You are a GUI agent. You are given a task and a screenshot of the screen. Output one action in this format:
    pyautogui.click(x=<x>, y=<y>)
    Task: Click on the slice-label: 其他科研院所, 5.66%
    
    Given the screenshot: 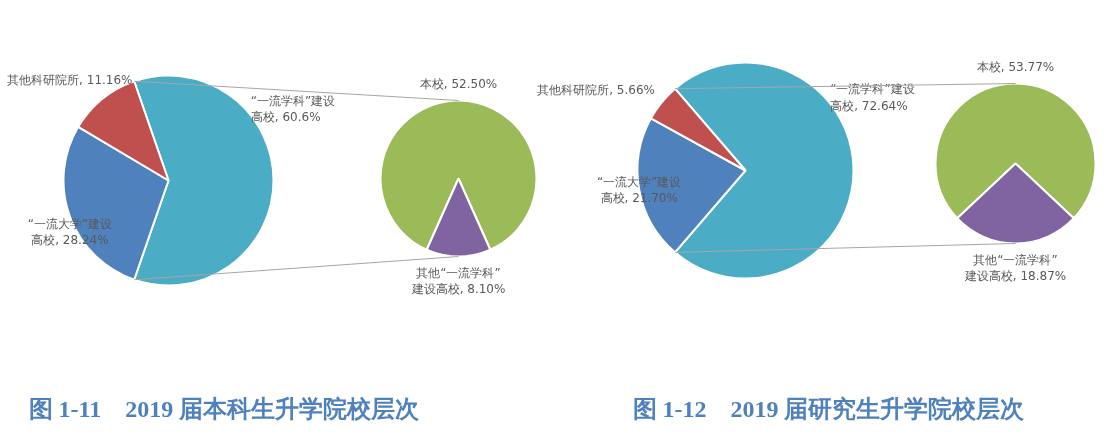 What is the action you would take?
    pyautogui.click(x=596, y=90)
    